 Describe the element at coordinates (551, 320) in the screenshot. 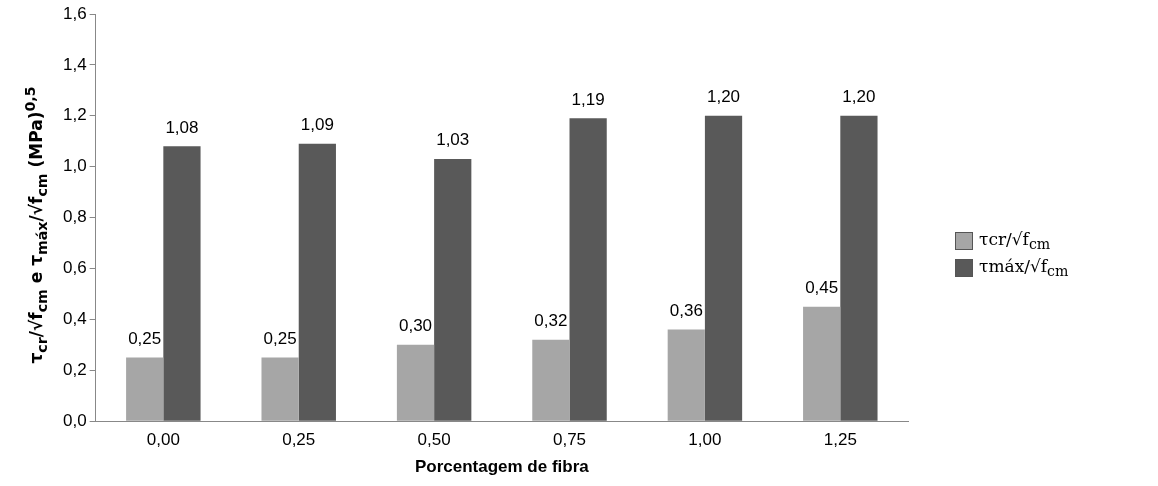

I see `data-label: 0,32` at that location.